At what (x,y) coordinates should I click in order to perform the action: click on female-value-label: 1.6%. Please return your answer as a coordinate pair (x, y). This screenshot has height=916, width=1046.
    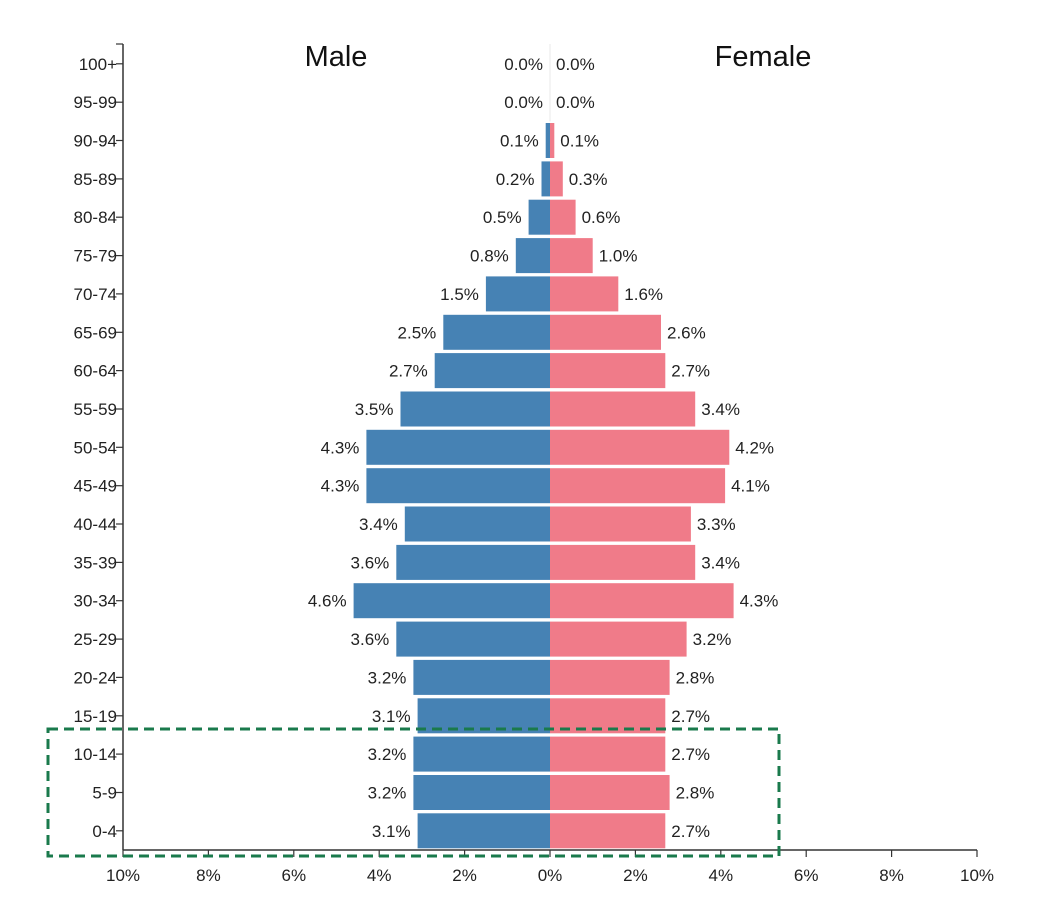
    Looking at the image, I should click on (643, 294).